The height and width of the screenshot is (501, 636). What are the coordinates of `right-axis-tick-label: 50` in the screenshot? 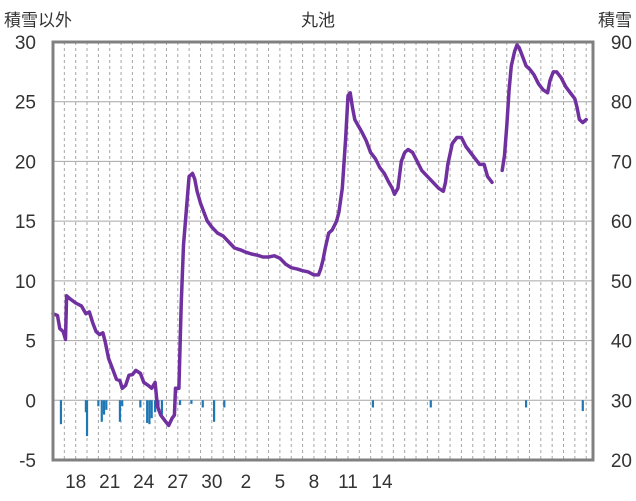 It's located at (621, 282).